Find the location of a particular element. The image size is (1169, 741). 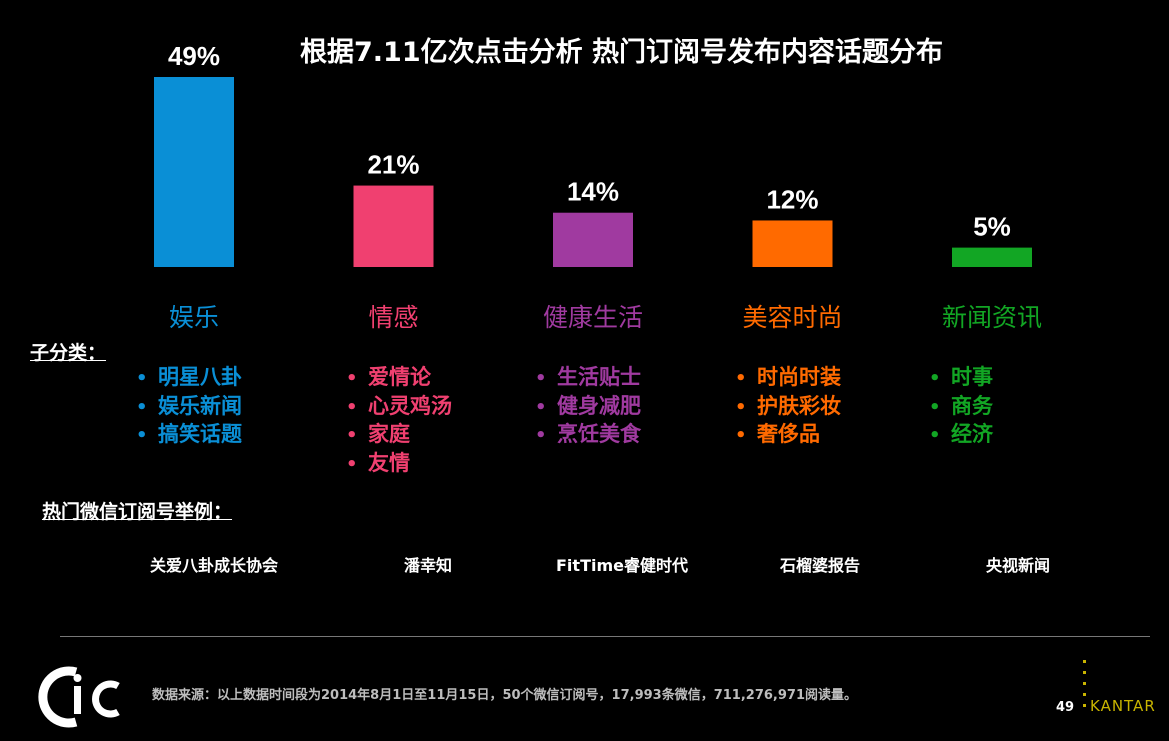

kantar-dots-decoration is located at coordinates (1084, 686).